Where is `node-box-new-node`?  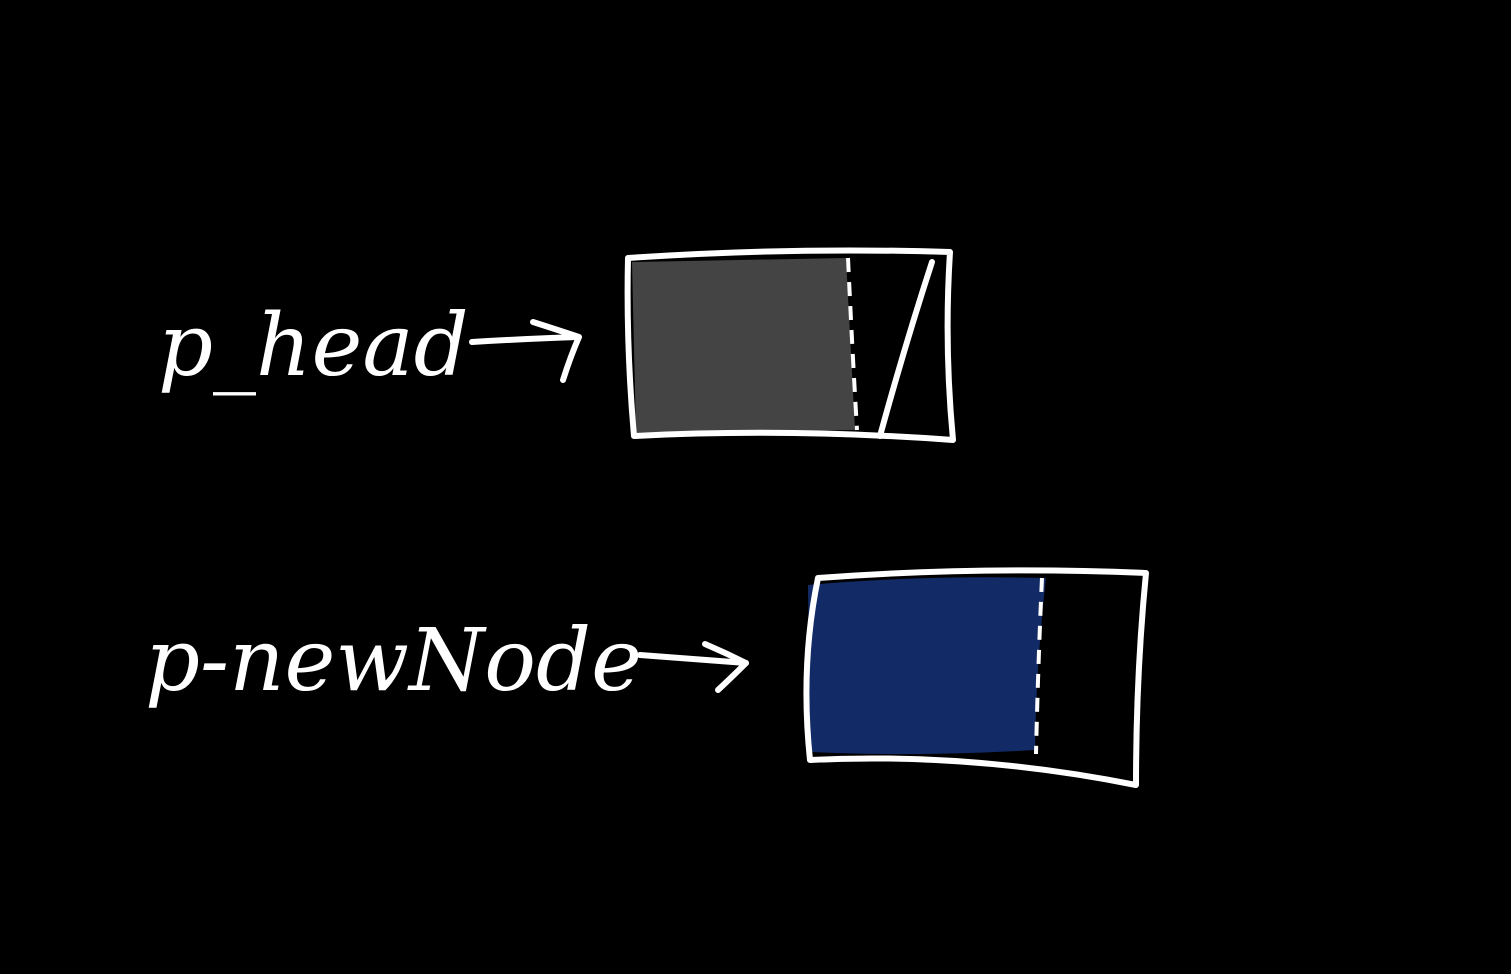
node-box-new-node is located at coordinates (976, 677).